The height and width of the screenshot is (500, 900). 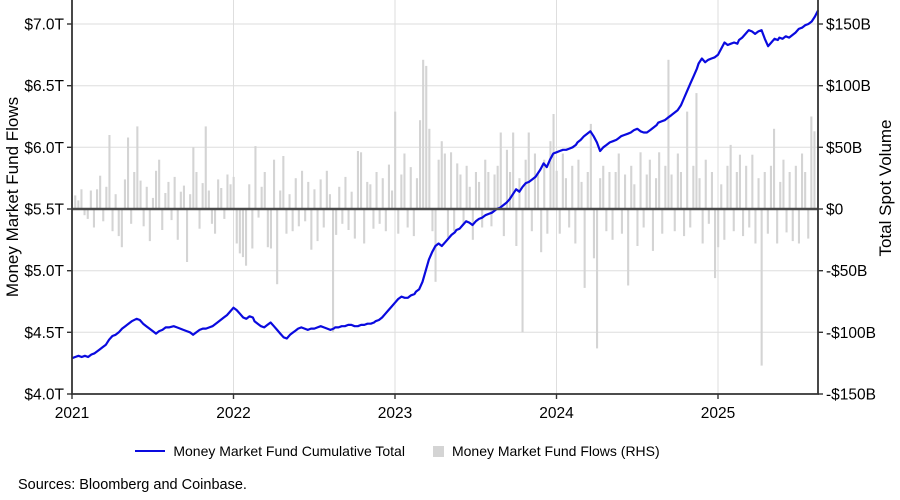 What do you see at coordinates (851, 395) in the screenshot?
I see `right-tick-label: -$150B` at bounding box center [851, 395].